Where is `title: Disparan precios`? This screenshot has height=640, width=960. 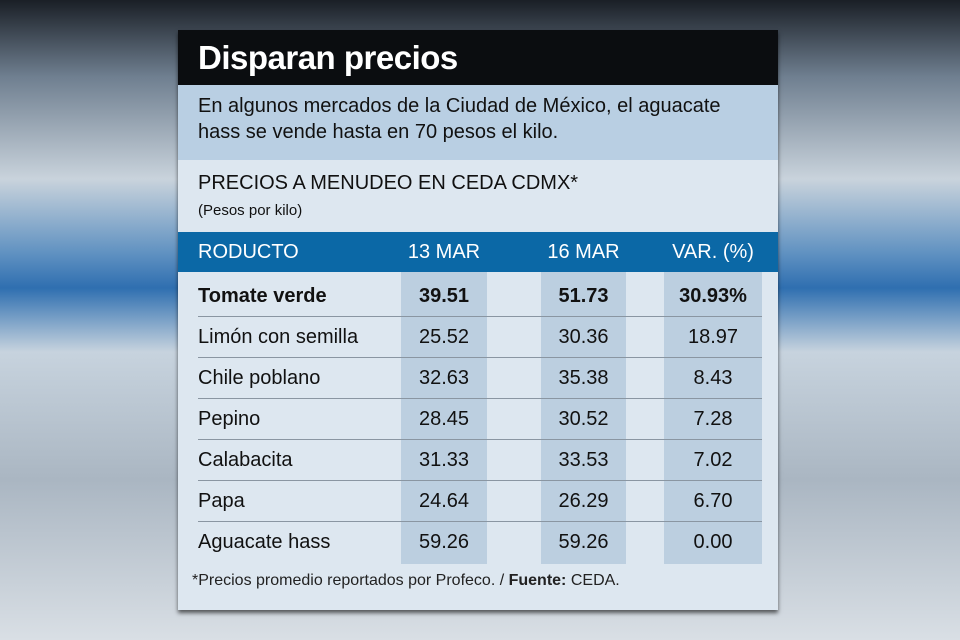 title: Disparan precios is located at coordinates (478, 57).